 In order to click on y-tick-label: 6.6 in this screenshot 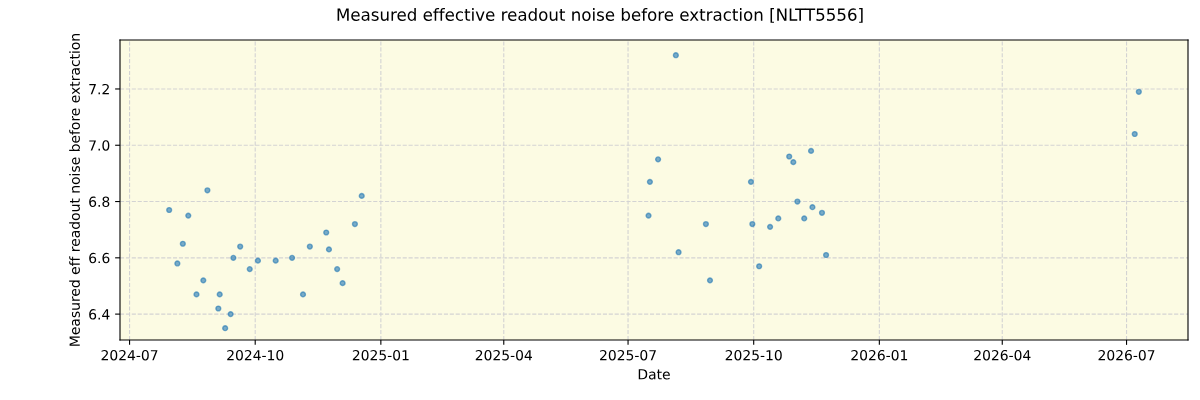, I will do `click(99, 258)`.